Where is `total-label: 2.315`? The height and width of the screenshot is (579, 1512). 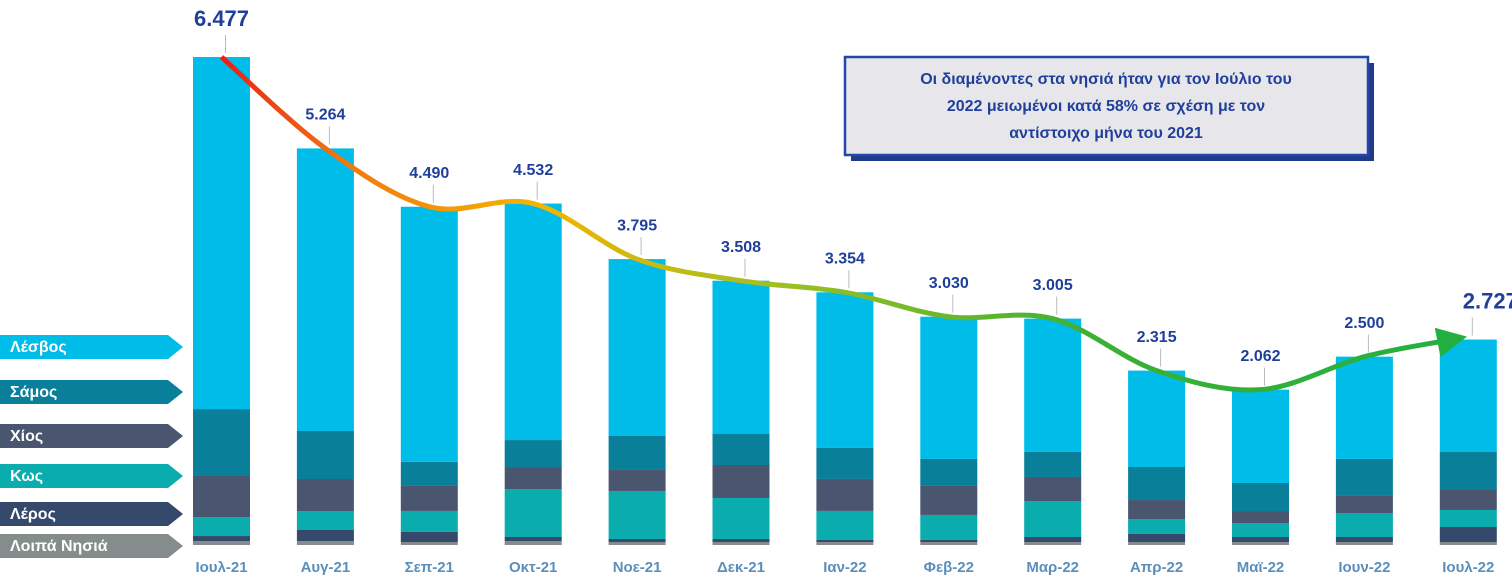 total-label: 2.315 is located at coordinates (1157, 337).